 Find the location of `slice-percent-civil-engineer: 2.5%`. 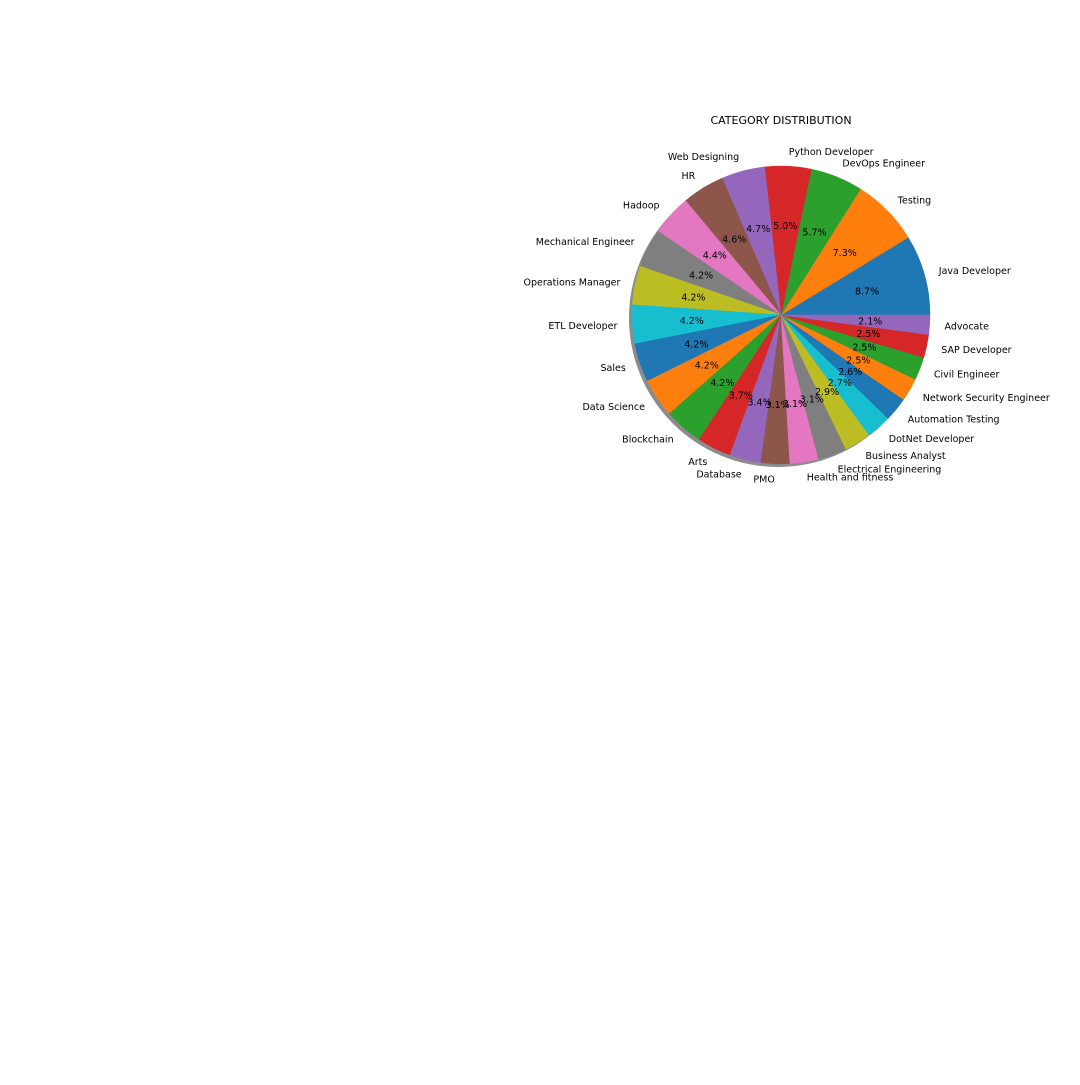

slice-percent-civil-engineer: 2.5% is located at coordinates (864, 348).